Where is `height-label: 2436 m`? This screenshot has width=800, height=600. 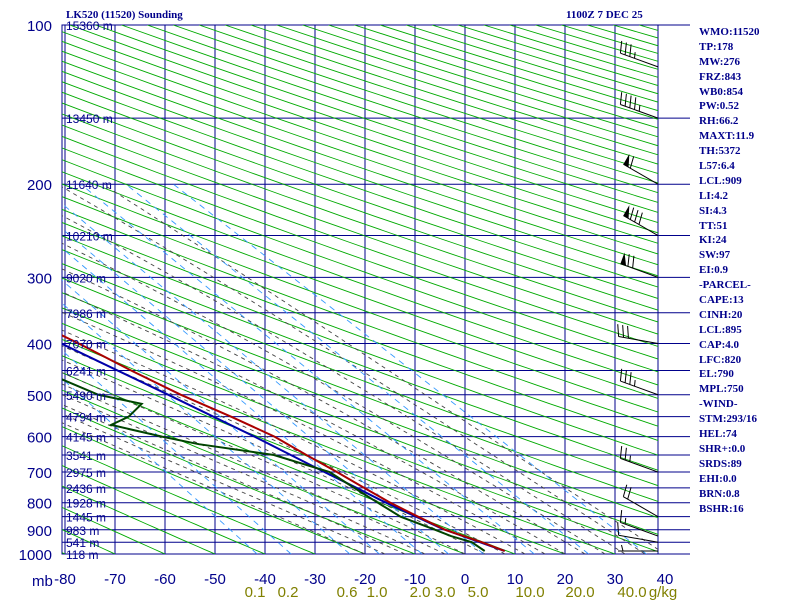 height-label: 2436 m is located at coordinates (86, 489).